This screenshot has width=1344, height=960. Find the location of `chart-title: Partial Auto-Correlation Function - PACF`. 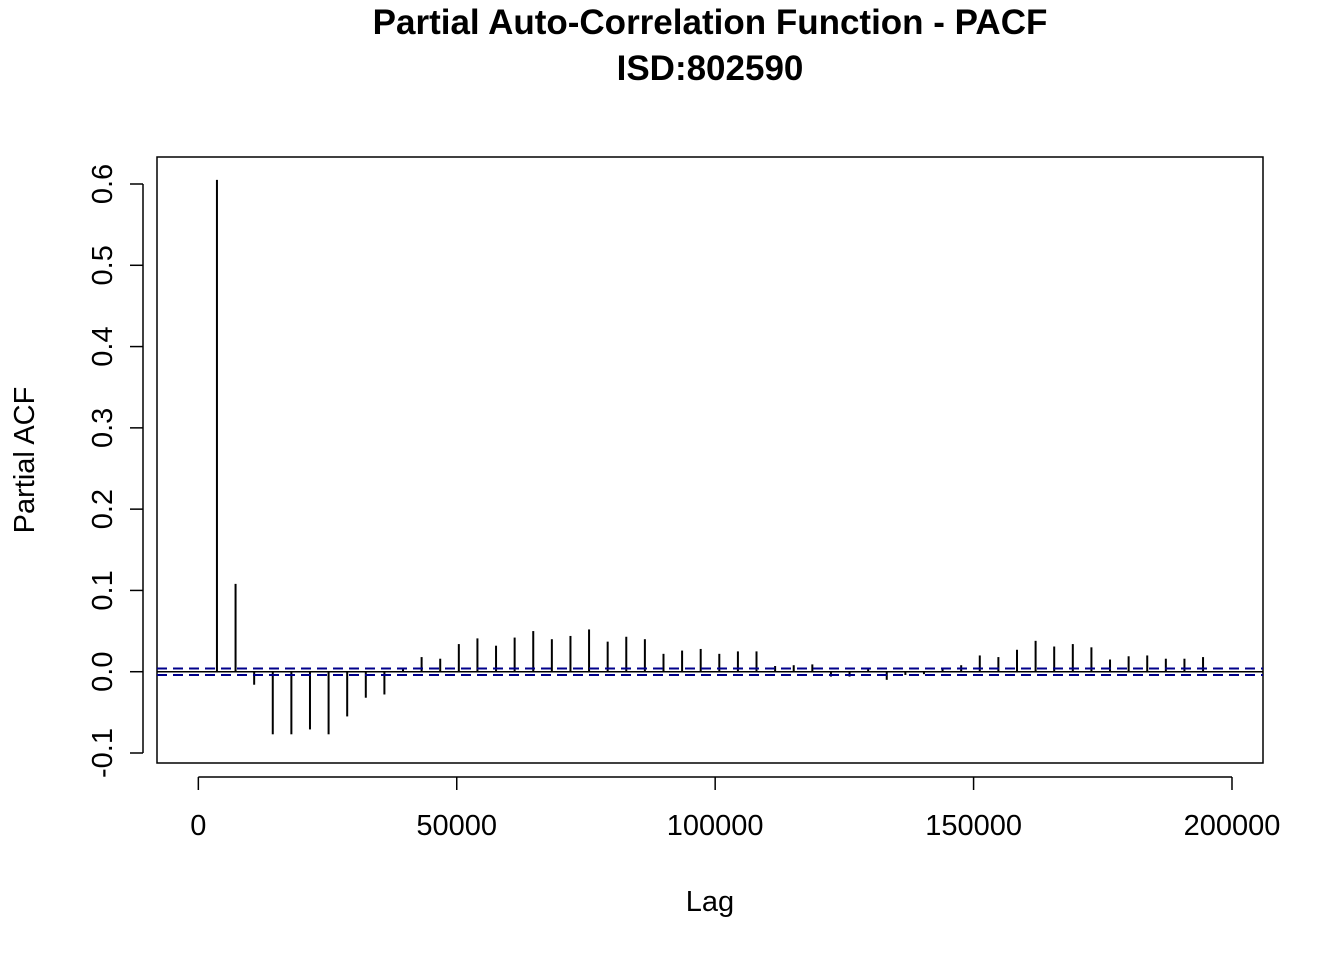

chart-title: Partial Auto-Correlation Function - PACF is located at coordinates (710, 22).